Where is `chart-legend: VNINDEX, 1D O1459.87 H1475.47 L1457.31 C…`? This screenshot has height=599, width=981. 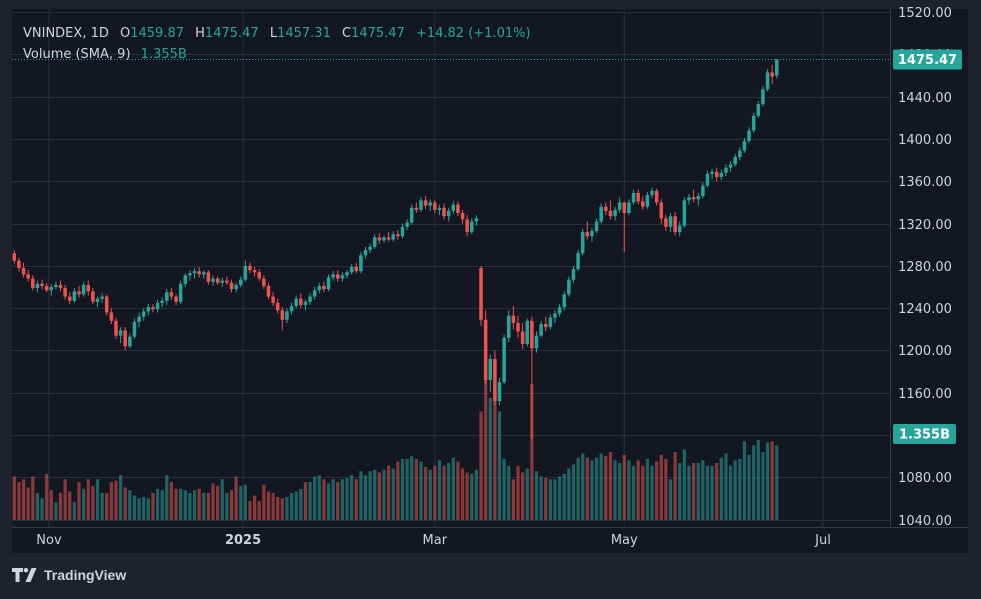 chart-legend: VNINDEX, 1D O1459.87 H1475.47 L1457.31 C… is located at coordinates (277, 44).